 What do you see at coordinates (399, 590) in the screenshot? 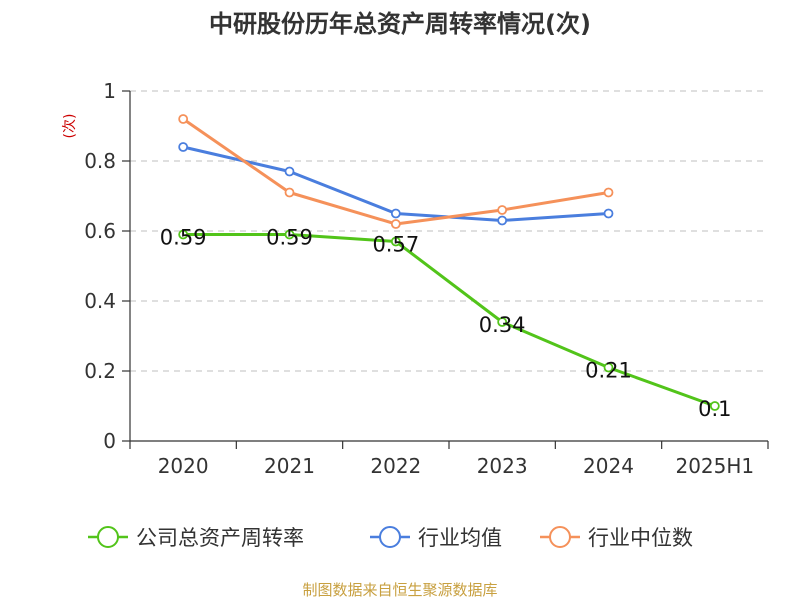
I see `source-note: 制图数据来自恒生聚源数据库` at bounding box center [399, 590].